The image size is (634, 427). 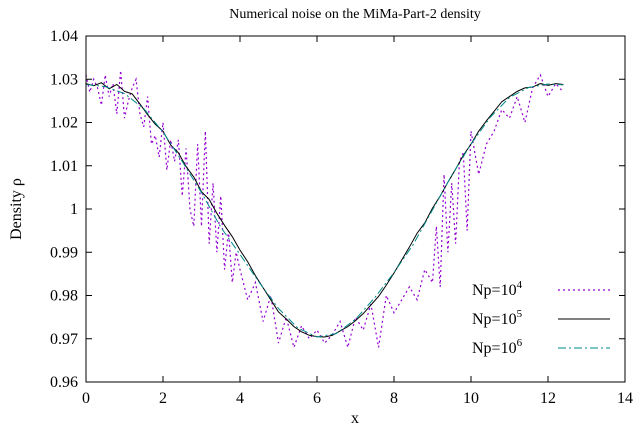 What do you see at coordinates (64, 166) in the screenshot?
I see `y-tick-label: 1.01` at bounding box center [64, 166].